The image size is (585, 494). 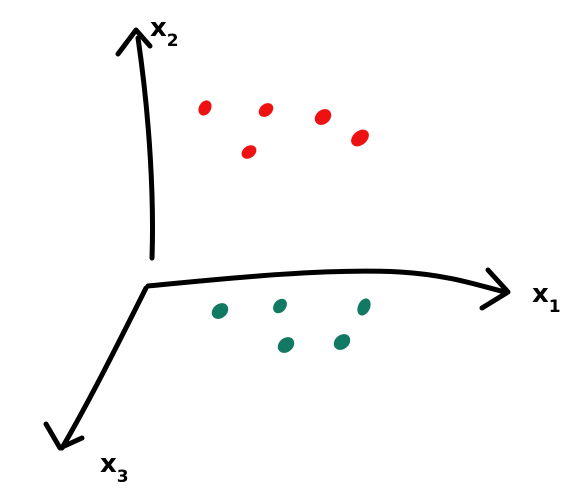 I want to click on x1-axis-line, so click(x=326, y=281).